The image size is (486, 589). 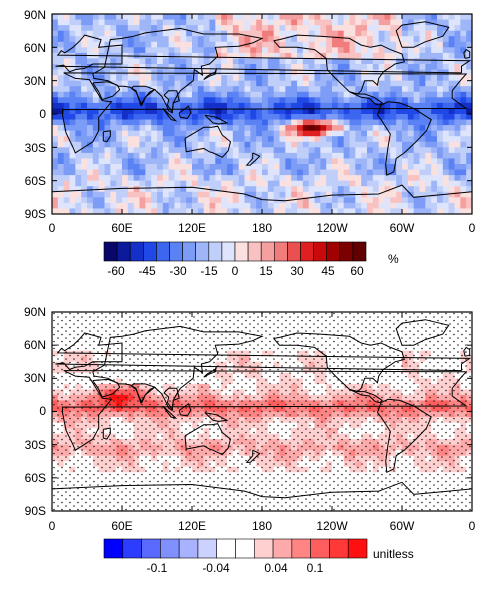 What do you see at coordinates (235, 271) in the screenshot?
I see `colorbar-tick-label: 0` at bounding box center [235, 271].